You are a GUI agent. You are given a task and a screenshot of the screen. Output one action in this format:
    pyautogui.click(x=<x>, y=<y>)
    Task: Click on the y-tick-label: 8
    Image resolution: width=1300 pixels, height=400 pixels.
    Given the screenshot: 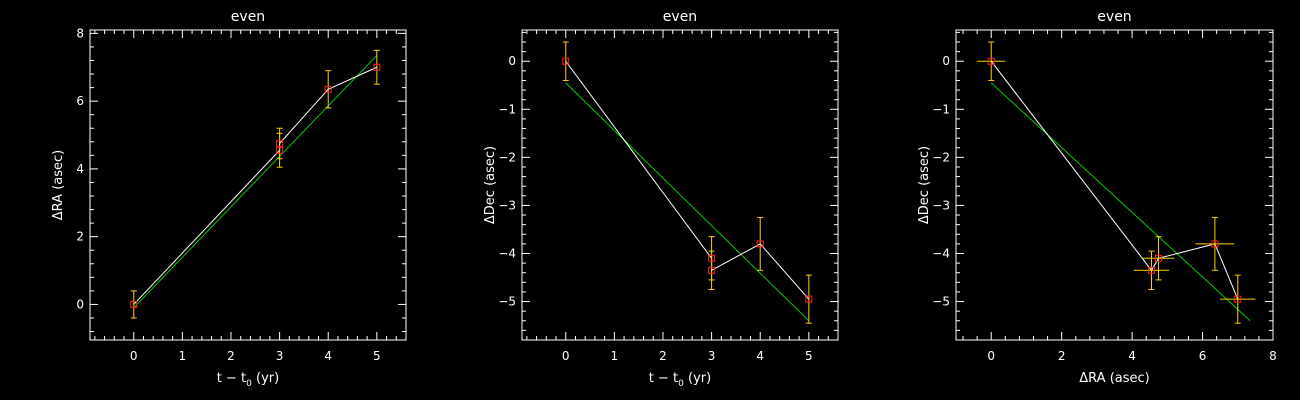 What is the action you would take?
    pyautogui.click(x=80, y=33)
    